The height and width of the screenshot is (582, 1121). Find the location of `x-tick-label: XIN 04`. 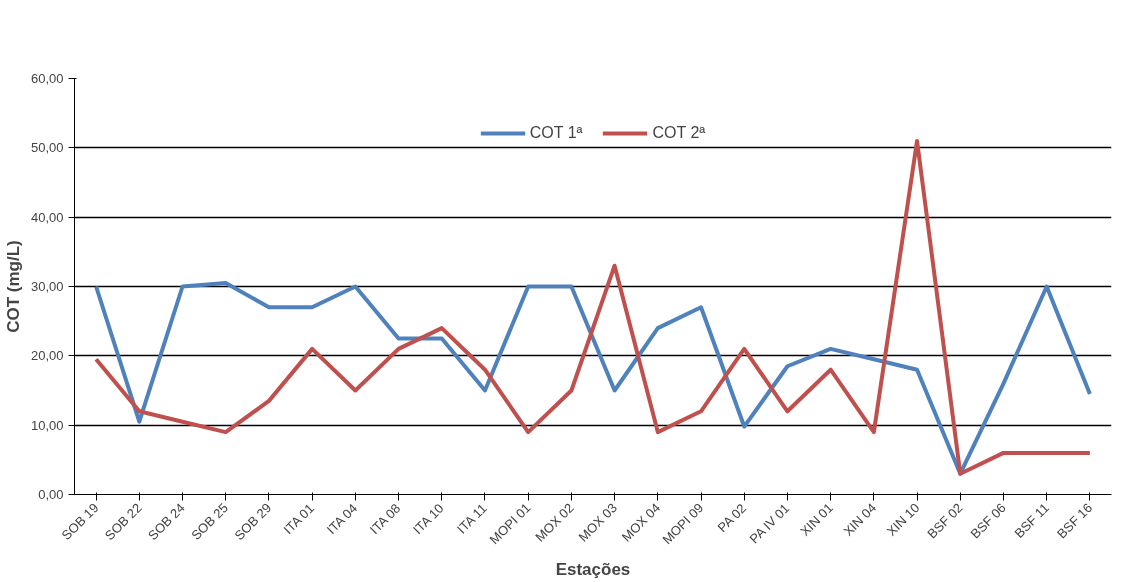

x-tick-label: XIN 04 is located at coordinates (860, 519).